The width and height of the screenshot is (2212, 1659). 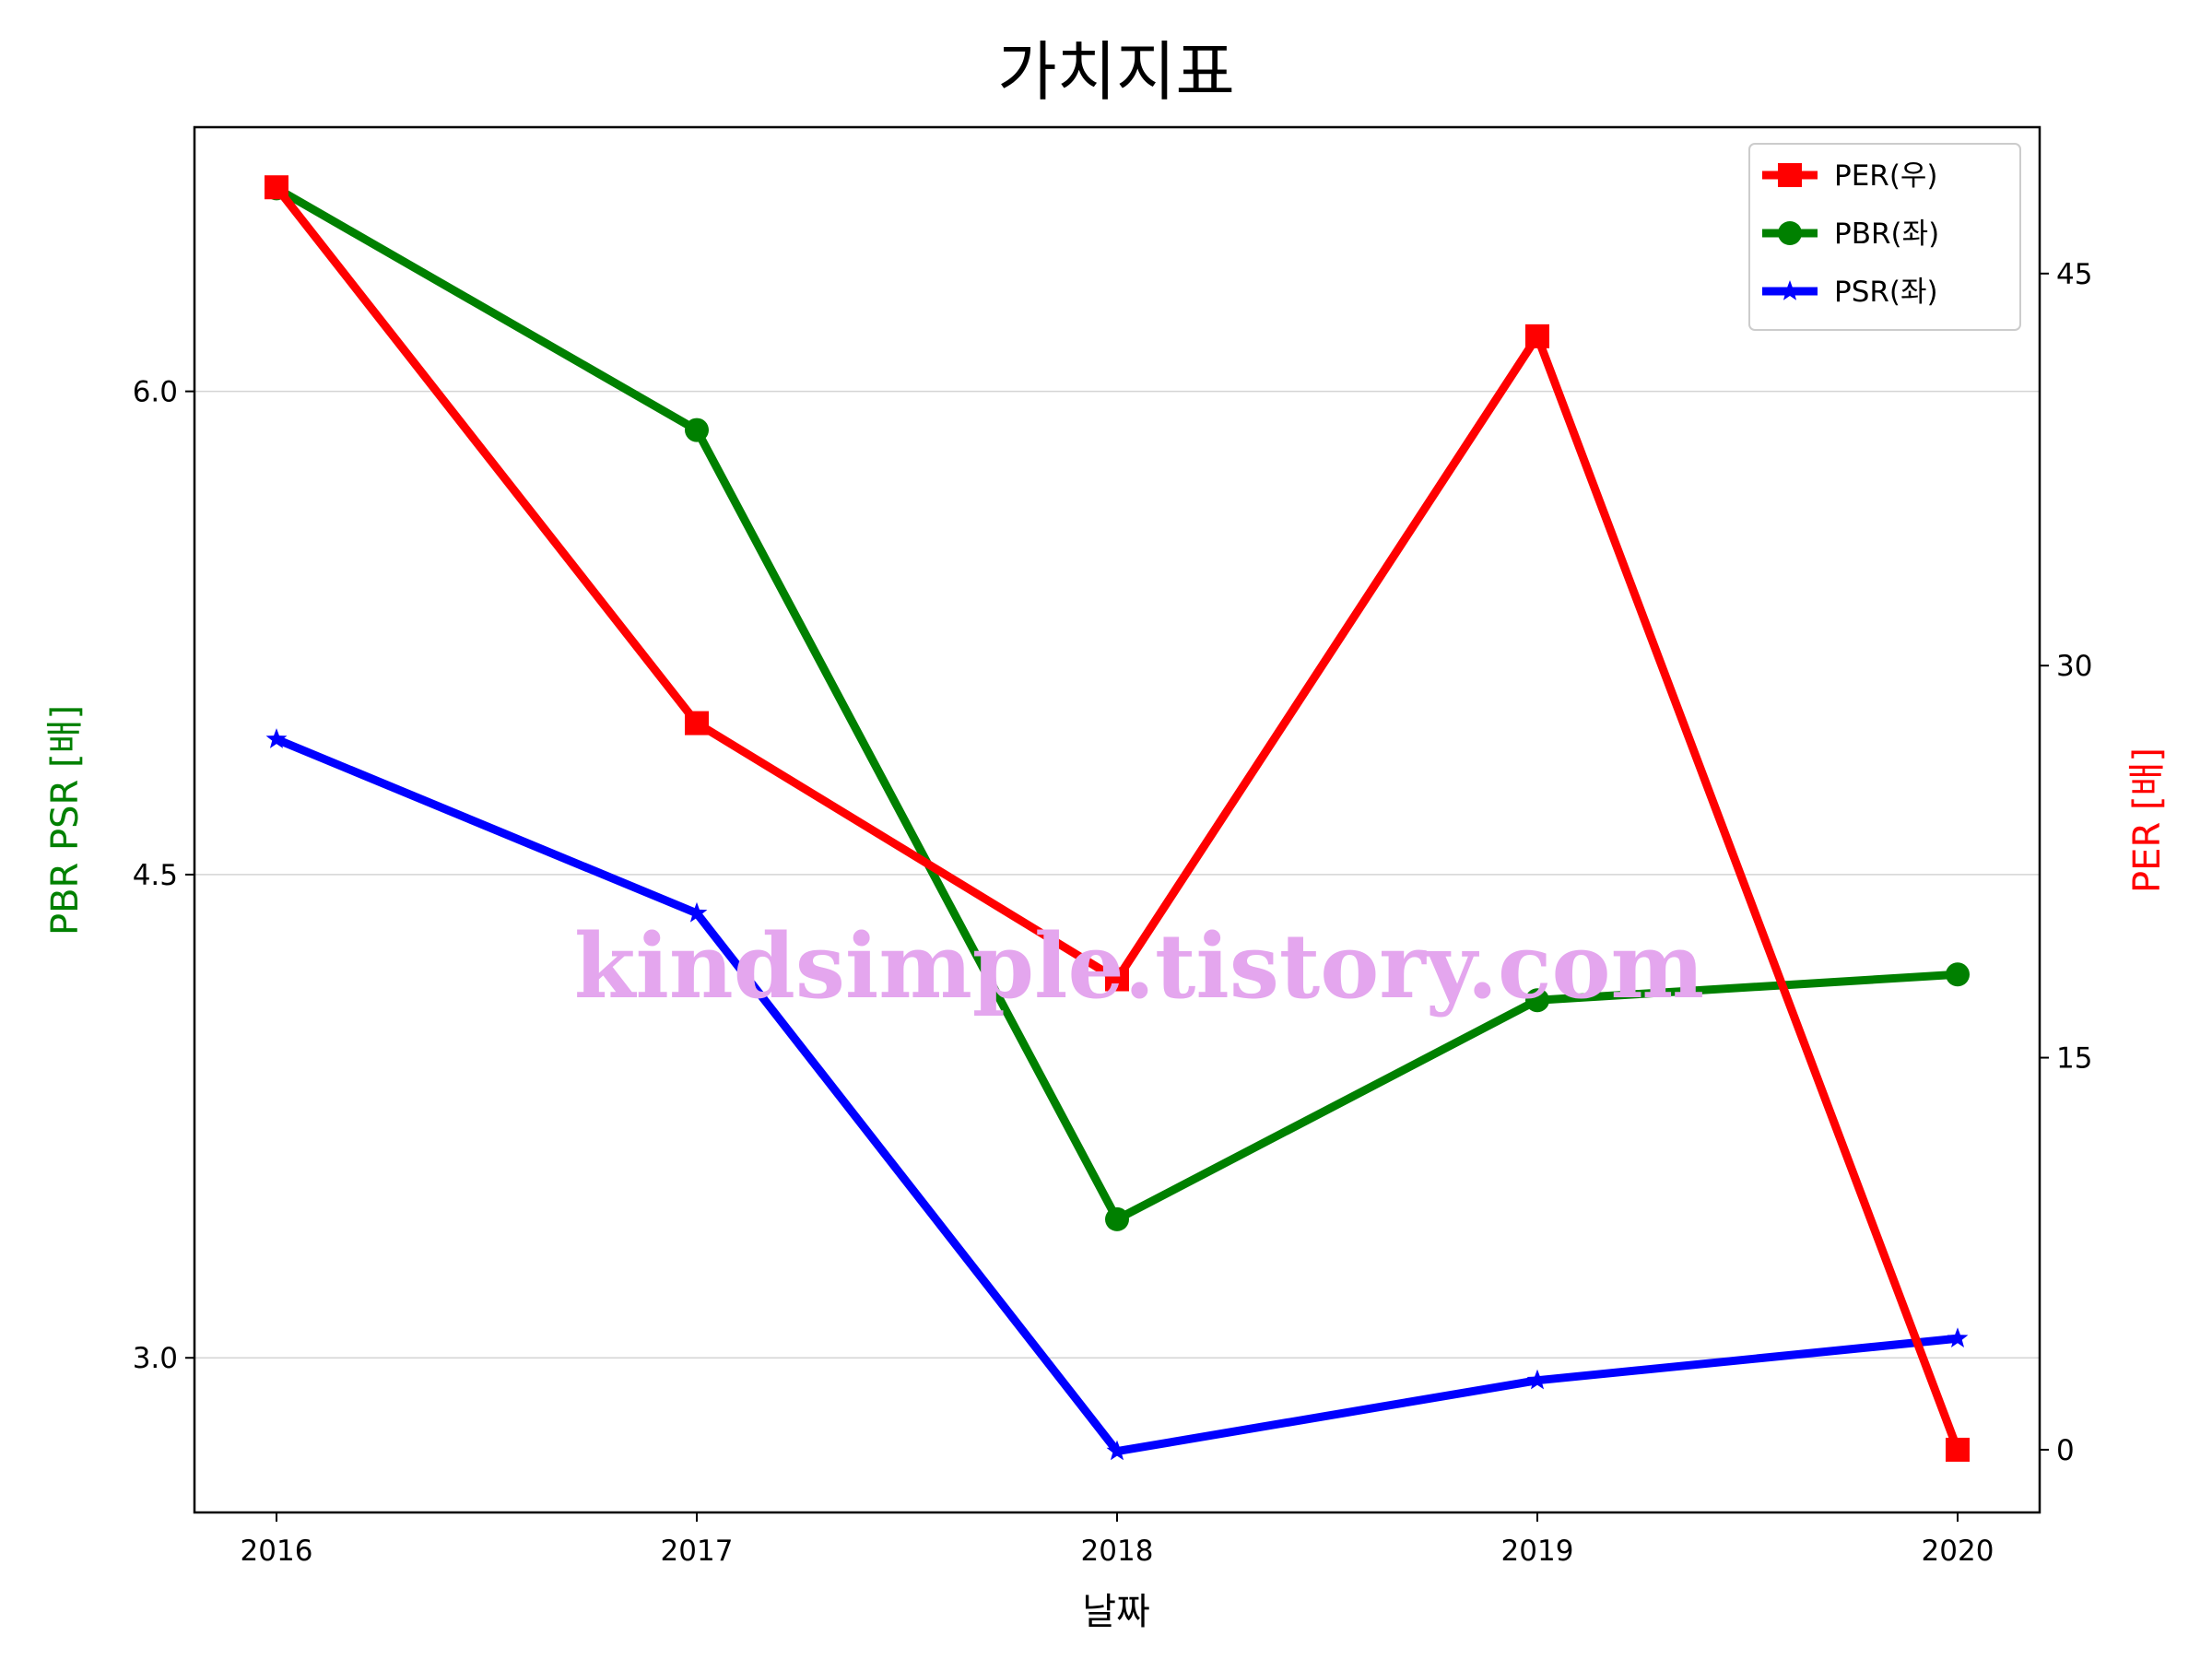 What do you see at coordinates (155, 392) in the screenshot?
I see `y-left-tick-label: 6.0` at bounding box center [155, 392].